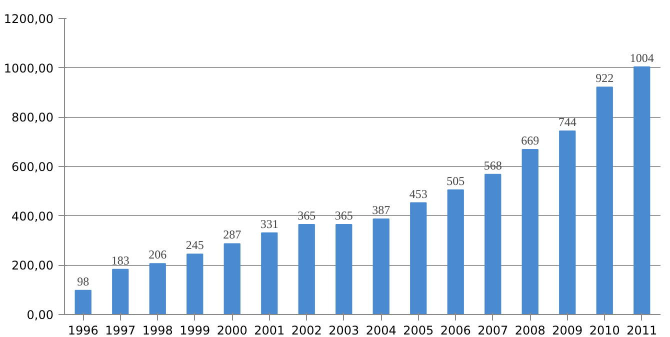 The image size is (670, 337). Describe the element at coordinates (418, 193) in the screenshot. I see `data-label: 453` at that location.